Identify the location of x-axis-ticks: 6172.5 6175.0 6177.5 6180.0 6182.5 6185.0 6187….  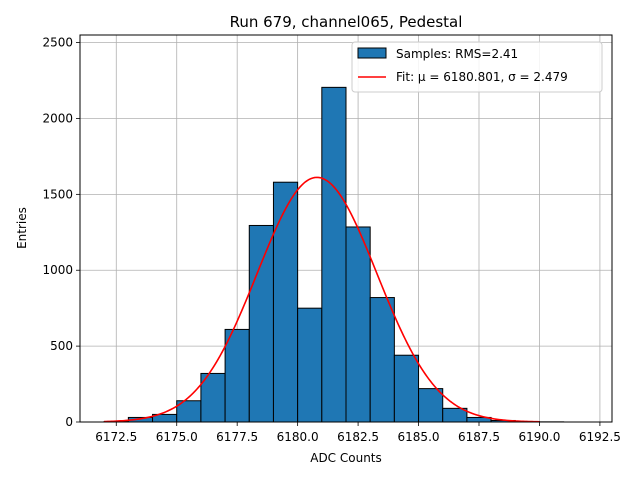
(358, 433).